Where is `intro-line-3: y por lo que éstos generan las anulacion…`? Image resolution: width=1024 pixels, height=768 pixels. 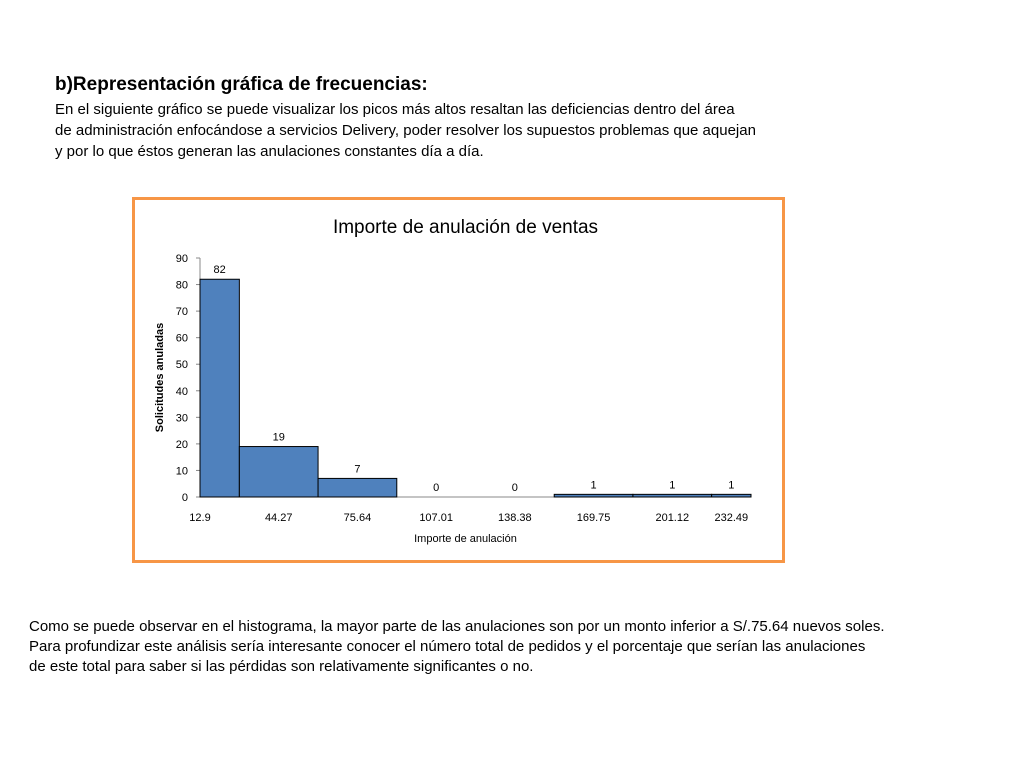
intro-line-3: y por lo que éstos generan las anulacion… is located at coordinates (269, 151).